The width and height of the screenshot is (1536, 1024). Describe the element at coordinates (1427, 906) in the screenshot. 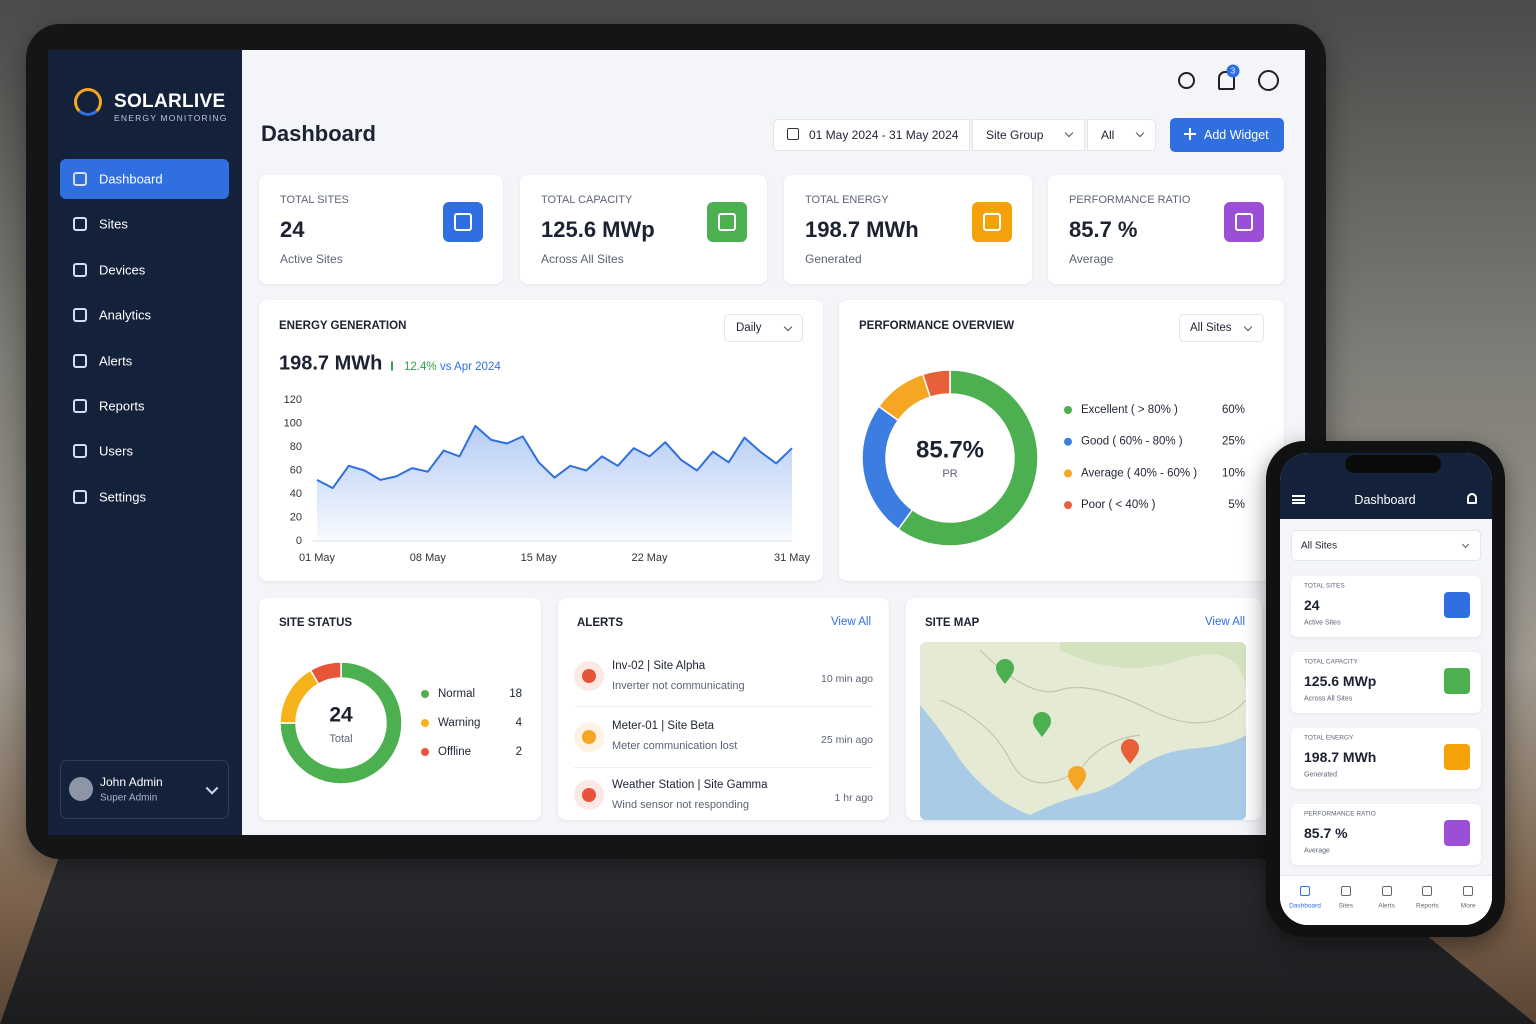

I see `tab-label: Reports` at that location.